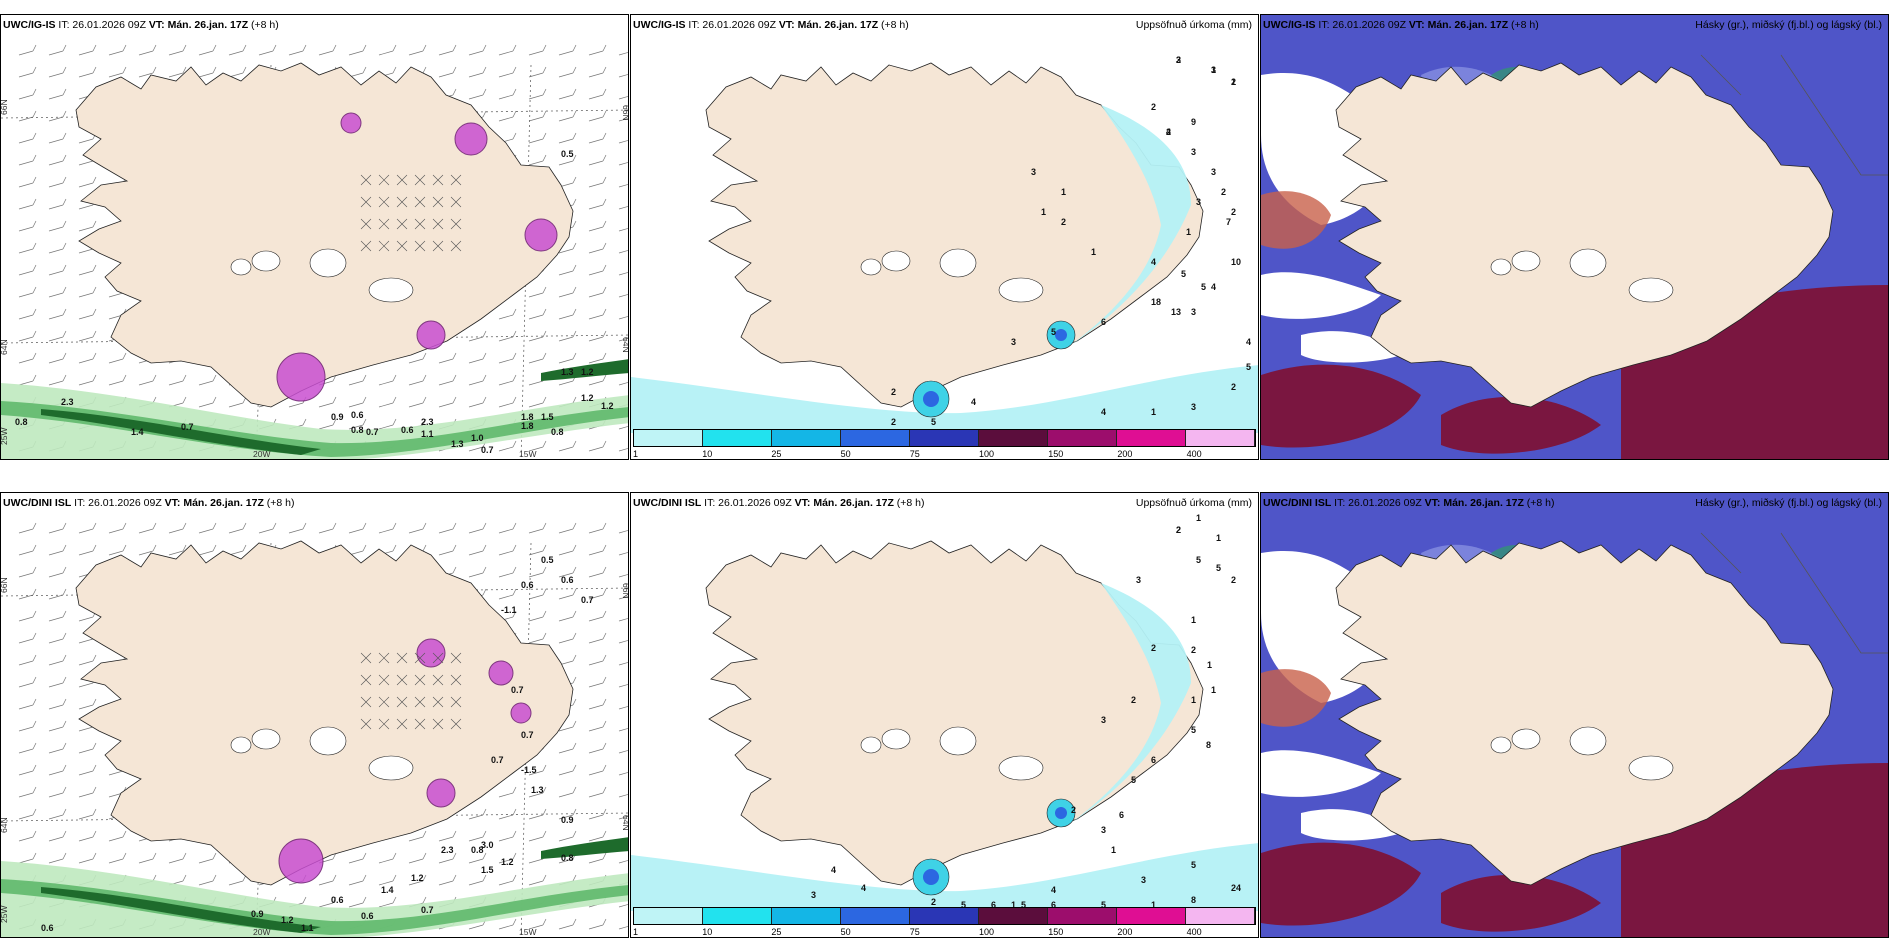 This screenshot has height=950, width=1900. What do you see at coordinates (1125, 932) in the screenshot?
I see `legend-tick-label: 200` at bounding box center [1125, 932].